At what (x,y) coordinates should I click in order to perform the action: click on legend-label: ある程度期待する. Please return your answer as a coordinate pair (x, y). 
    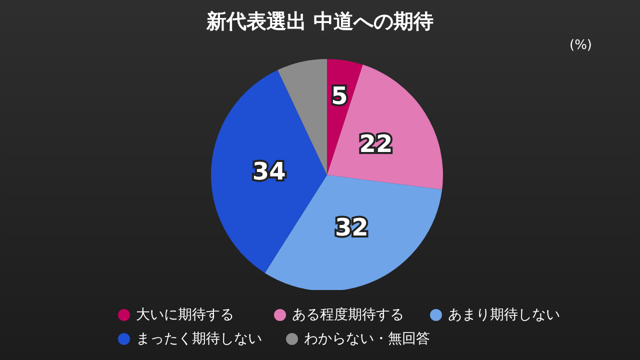
    Looking at the image, I should click on (348, 315).